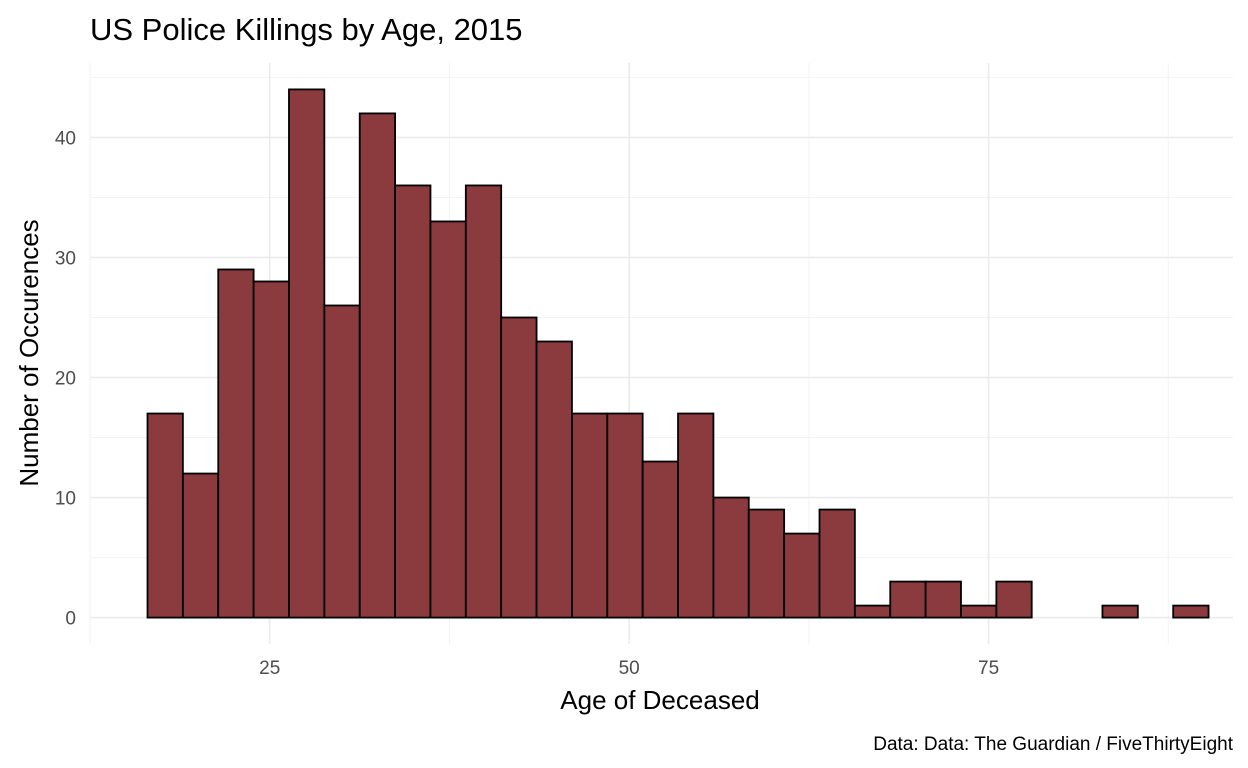  I want to click on y-tick-label: 40, so click(65, 138).